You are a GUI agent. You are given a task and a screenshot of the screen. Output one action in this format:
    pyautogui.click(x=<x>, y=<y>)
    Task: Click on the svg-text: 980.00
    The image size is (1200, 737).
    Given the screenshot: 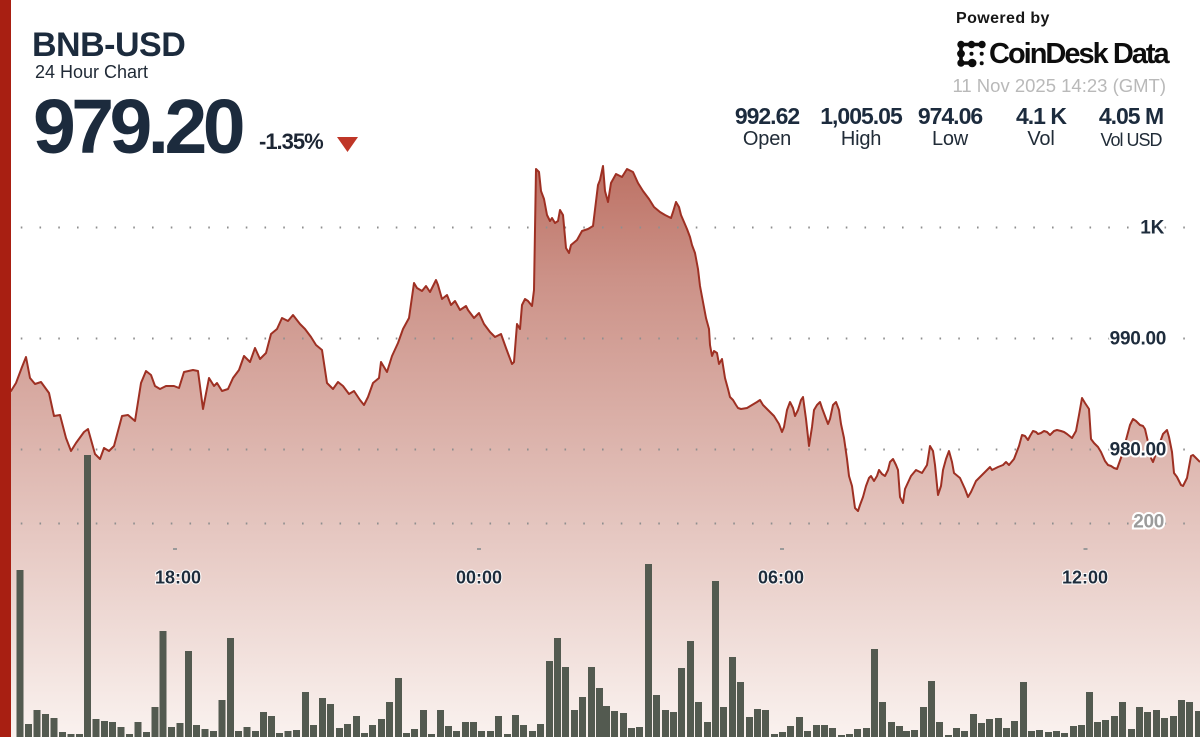 What is the action you would take?
    pyautogui.click(x=1138, y=450)
    